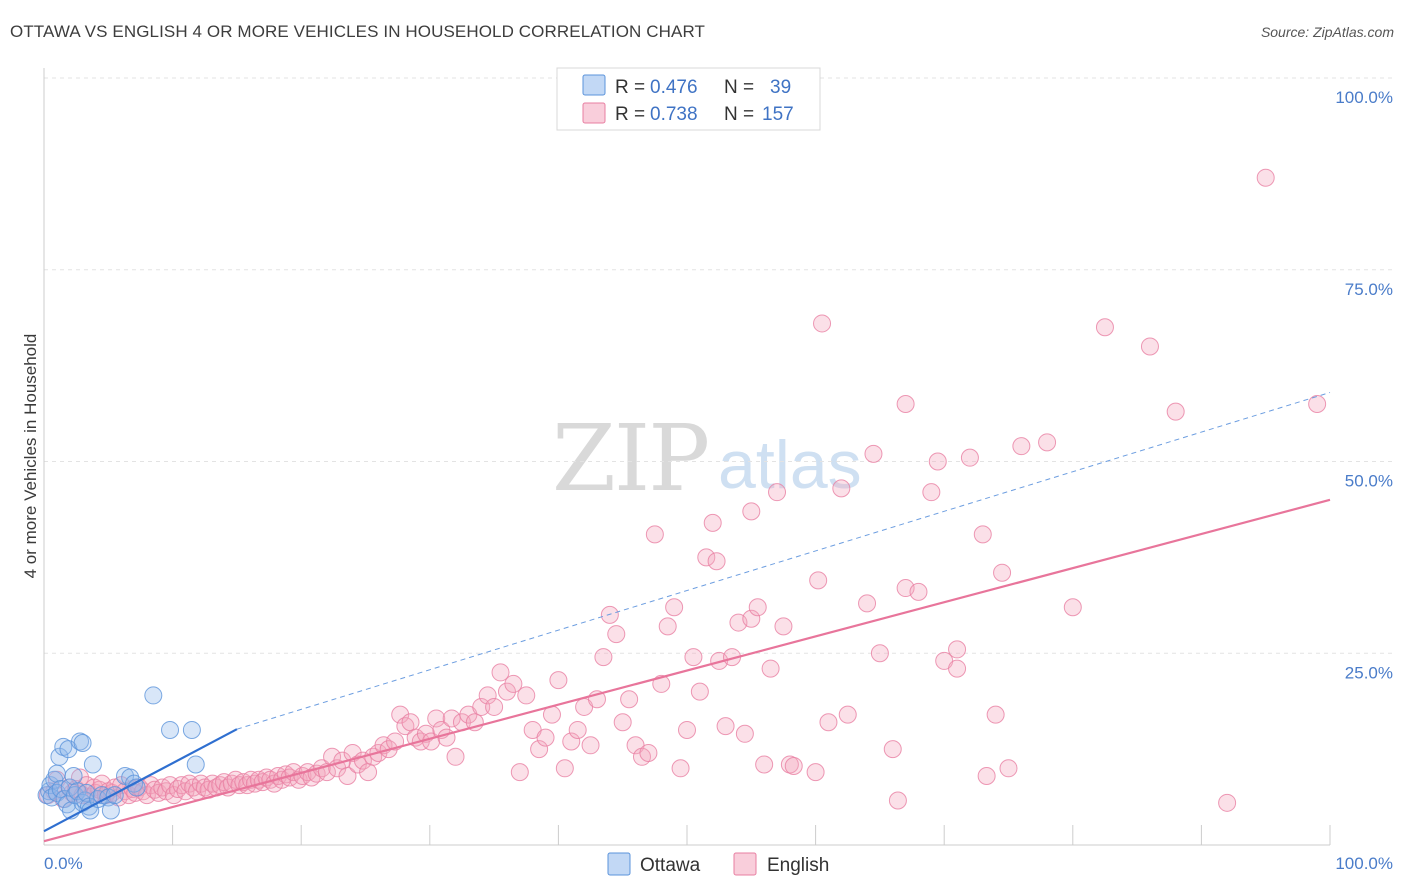 This screenshot has width=1406, height=892. What do you see at coordinates (670, 865) in the screenshot?
I see `legend-label-ottawa: Ottawa` at bounding box center [670, 865].